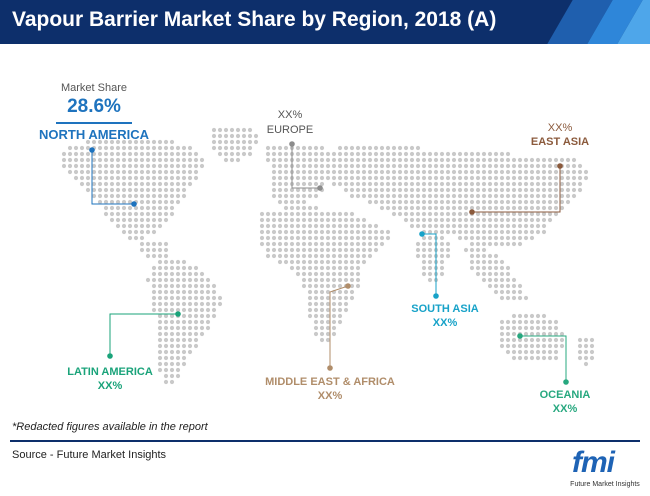  Describe the element at coordinates (445, 309) in the screenshot. I see `south-asia-label: SOUTH ASIA` at that location.